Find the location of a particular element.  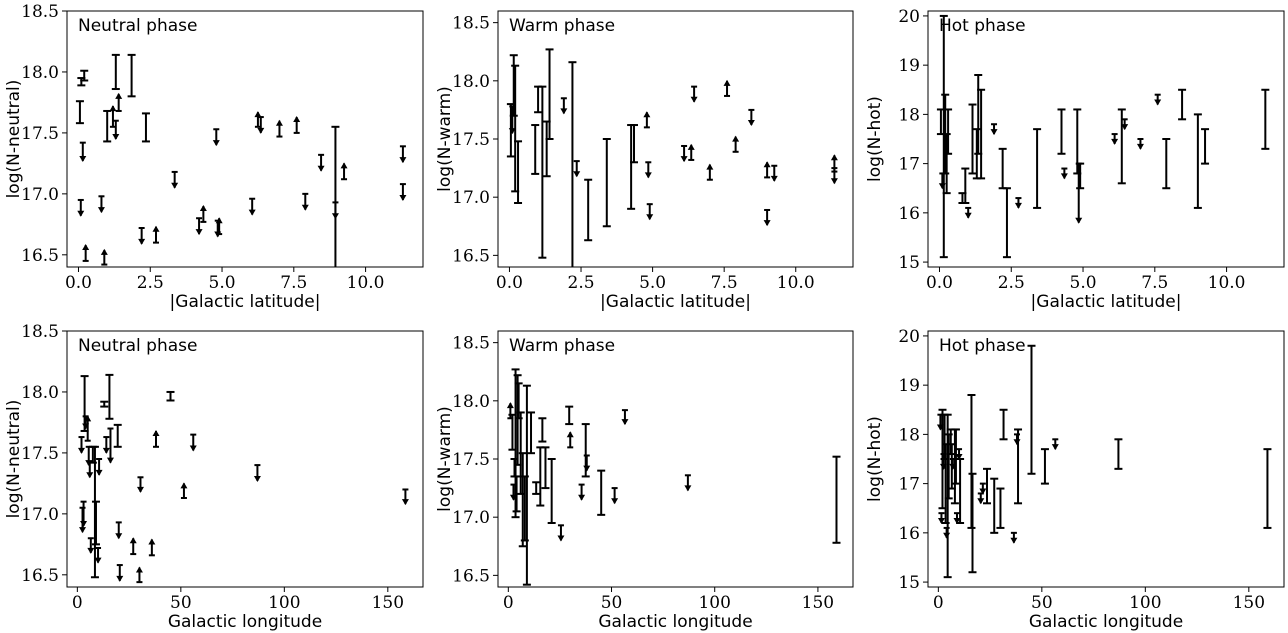

x-tick-label: 100 is located at coordinates (714, 603).